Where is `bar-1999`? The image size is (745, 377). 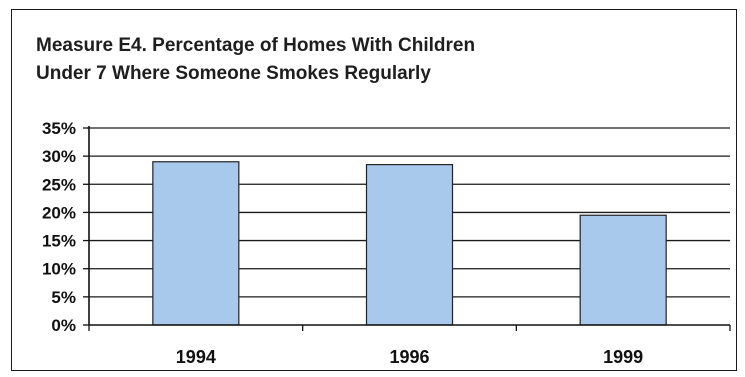
bar-1999 is located at coordinates (623, 270).